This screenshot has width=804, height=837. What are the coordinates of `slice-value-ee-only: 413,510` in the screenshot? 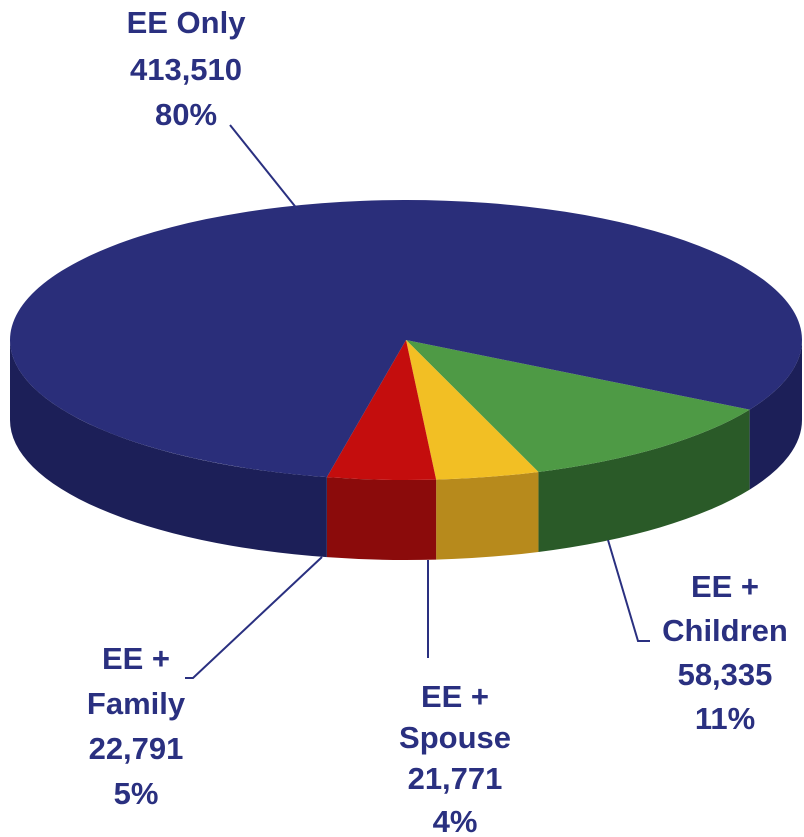 It's located at (186, 69).